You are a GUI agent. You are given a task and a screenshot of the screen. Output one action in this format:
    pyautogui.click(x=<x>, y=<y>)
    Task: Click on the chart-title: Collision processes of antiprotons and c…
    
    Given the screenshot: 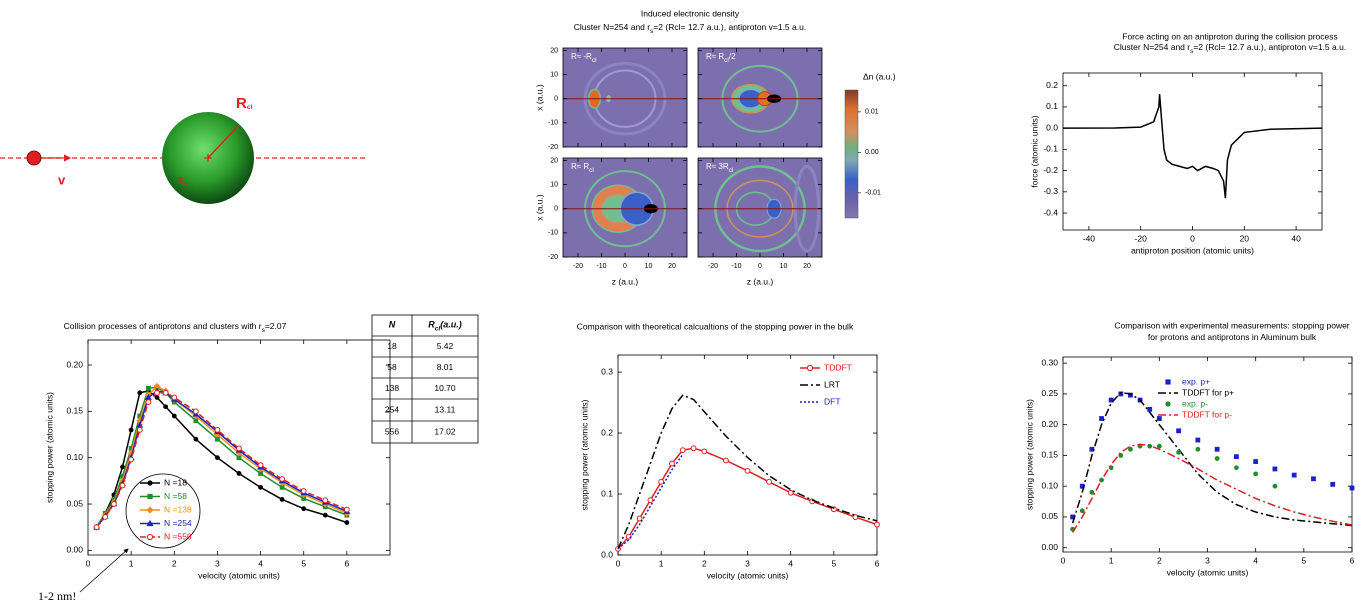 What is the action you would take?
    pyautogui.click(x=175, y=327)
    